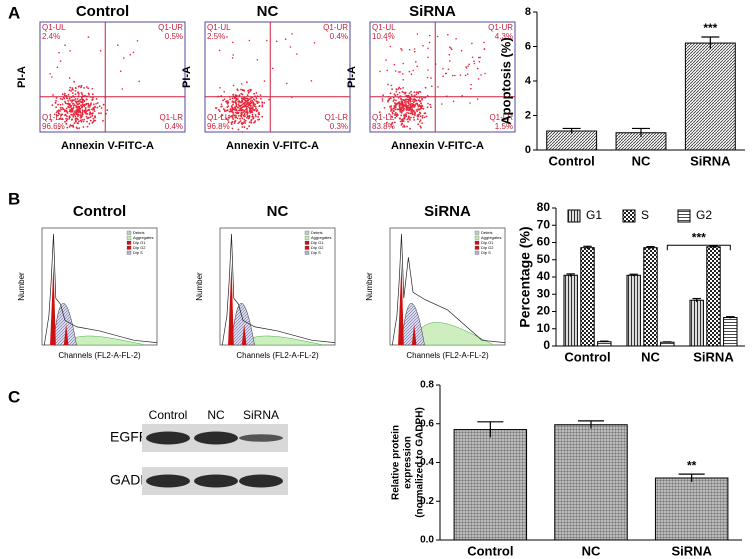 This screenshot has width=753, height=559. What do you see at coordinates (216, 438) in the screenshot?
I see `blot-band` at bounding box center [216, 438].